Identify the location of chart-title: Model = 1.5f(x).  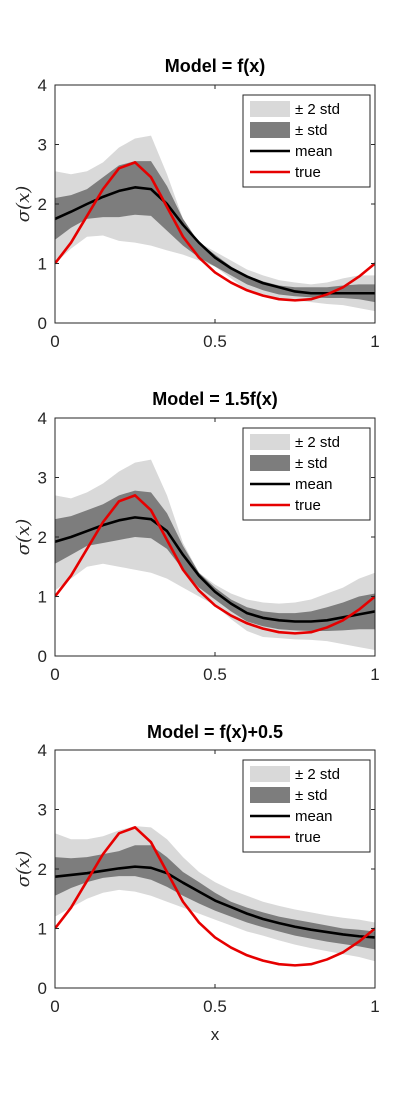
(215, 399).